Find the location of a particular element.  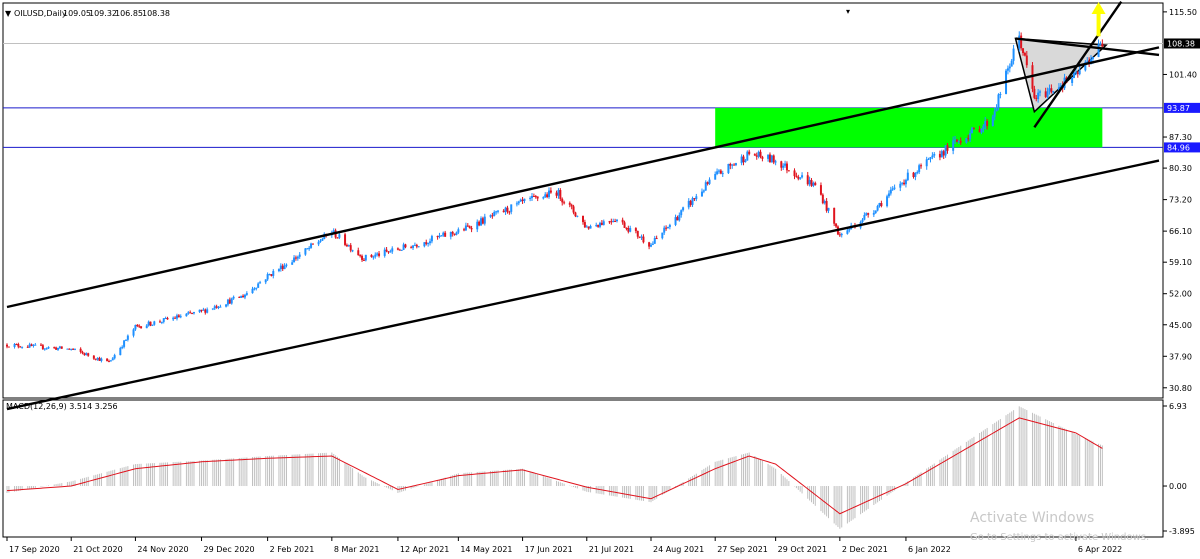

time-tick-label: 12 Apr 2021 is located at coordinates (424, 549).